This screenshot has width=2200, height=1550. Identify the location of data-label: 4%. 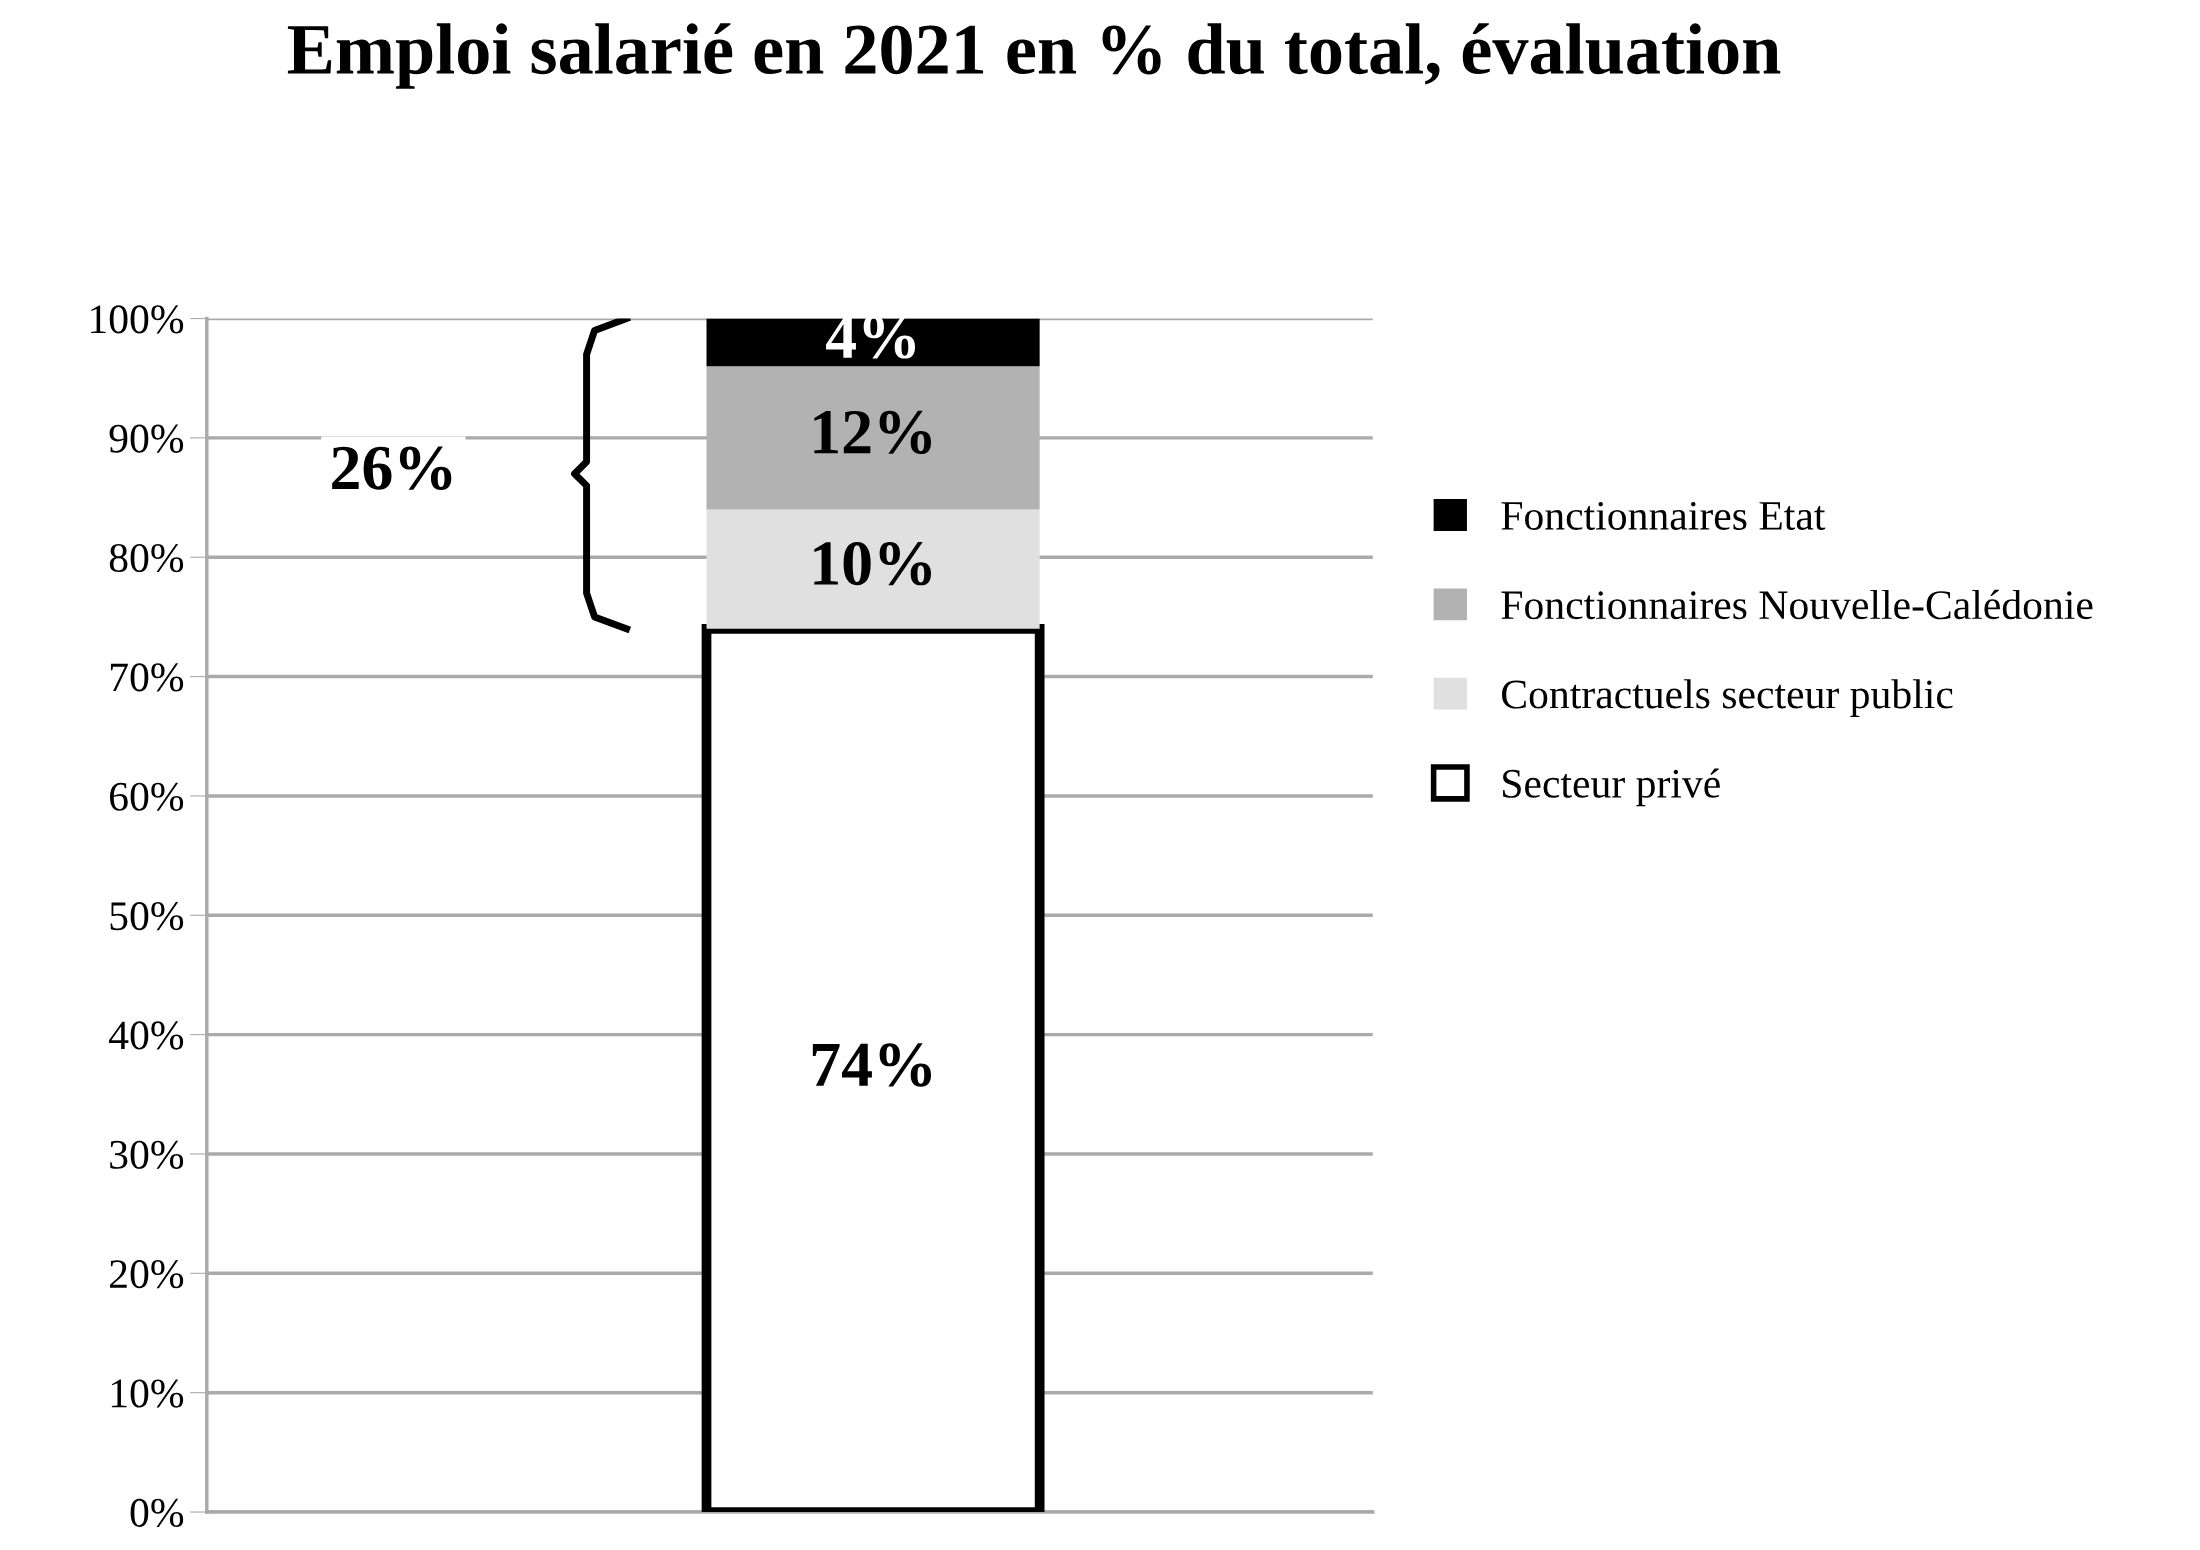
(871, 337).